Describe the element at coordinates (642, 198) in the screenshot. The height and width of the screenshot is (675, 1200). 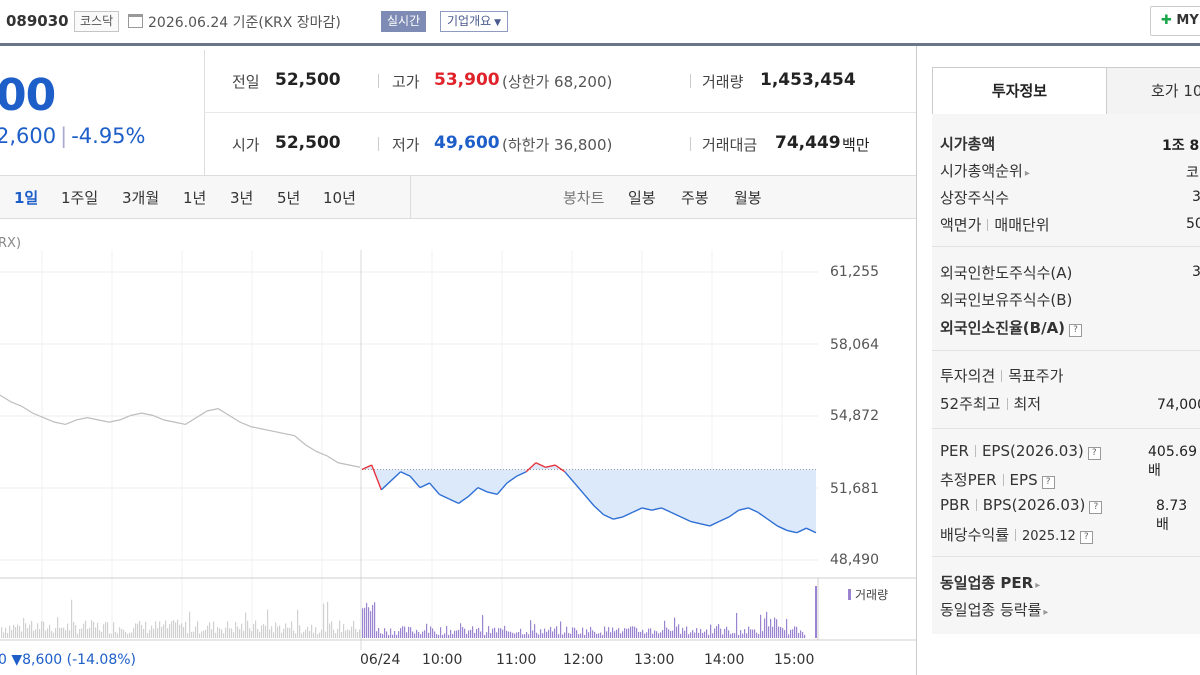
I see `tab-daily: 일봉` at that location.